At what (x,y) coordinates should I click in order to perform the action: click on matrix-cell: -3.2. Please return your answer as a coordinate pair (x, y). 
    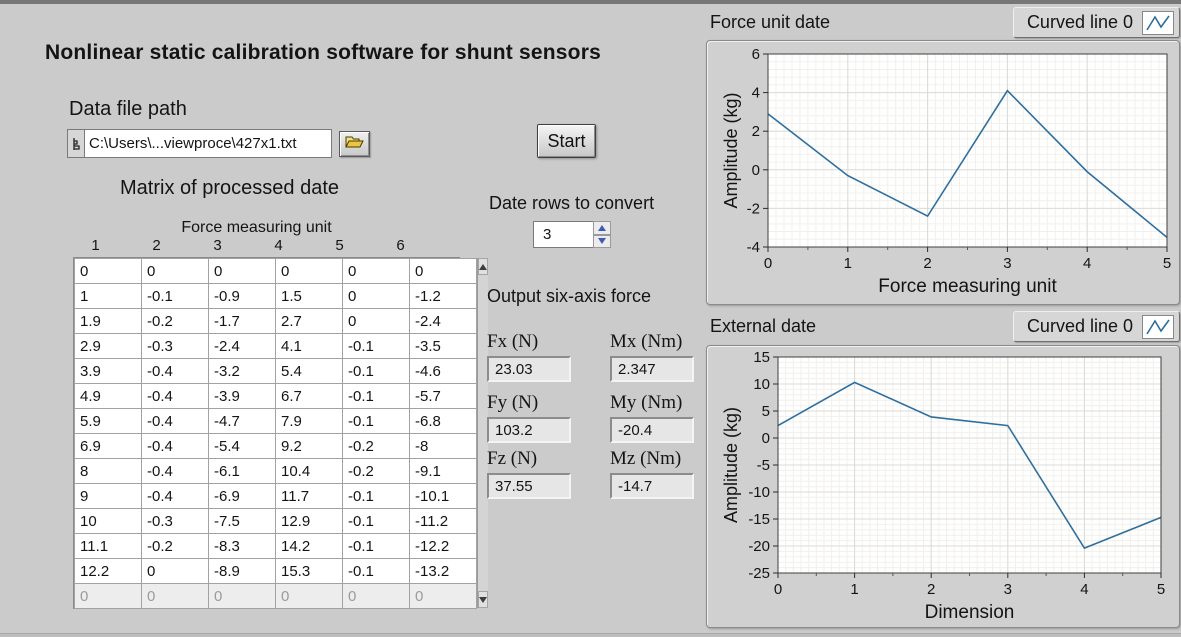
    Looking at the image, I should click on (242, 371).